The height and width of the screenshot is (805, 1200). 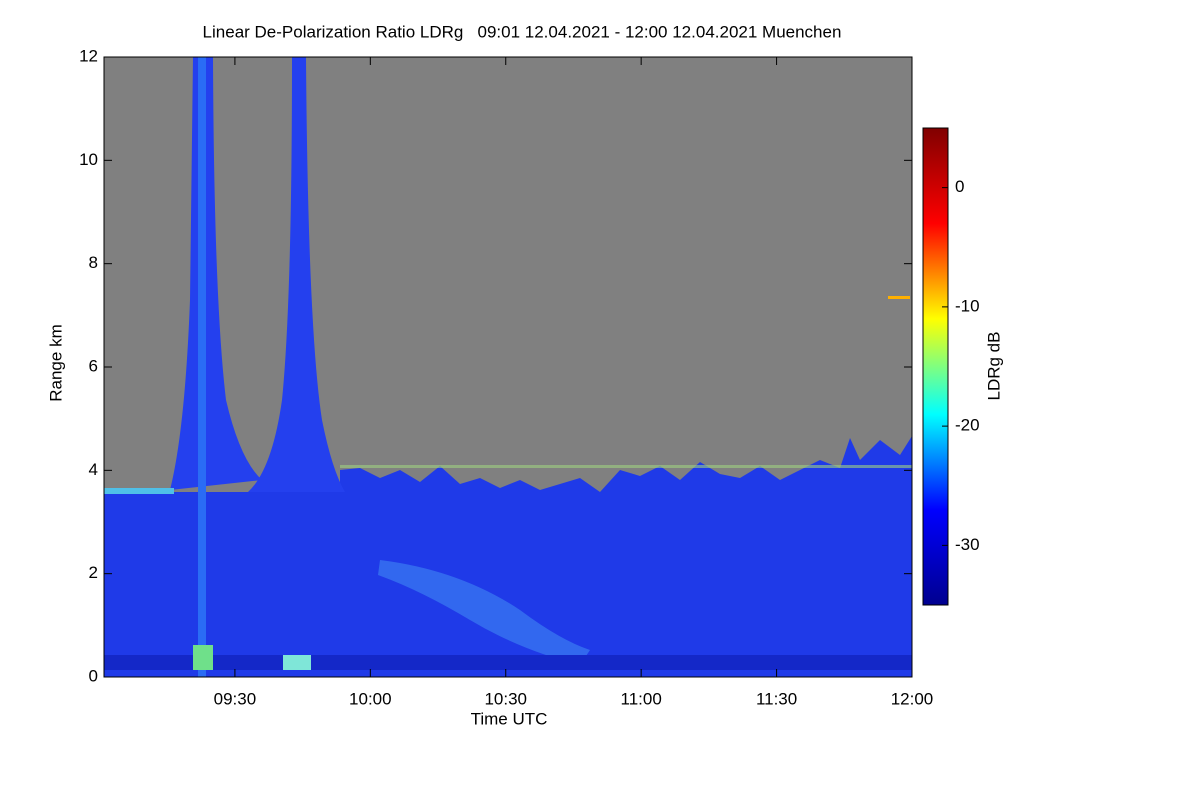 I want to click on y-axis-label: Range km, so click(x=55, y=362).